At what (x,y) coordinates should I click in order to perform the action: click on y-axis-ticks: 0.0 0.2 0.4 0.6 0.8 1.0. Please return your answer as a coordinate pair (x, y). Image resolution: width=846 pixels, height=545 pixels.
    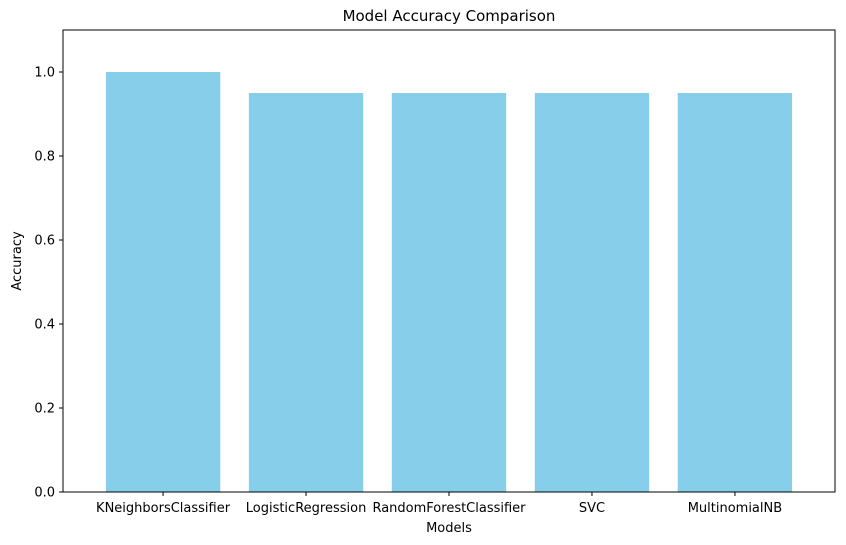
    Looking at the image, I should click on (48, 283).